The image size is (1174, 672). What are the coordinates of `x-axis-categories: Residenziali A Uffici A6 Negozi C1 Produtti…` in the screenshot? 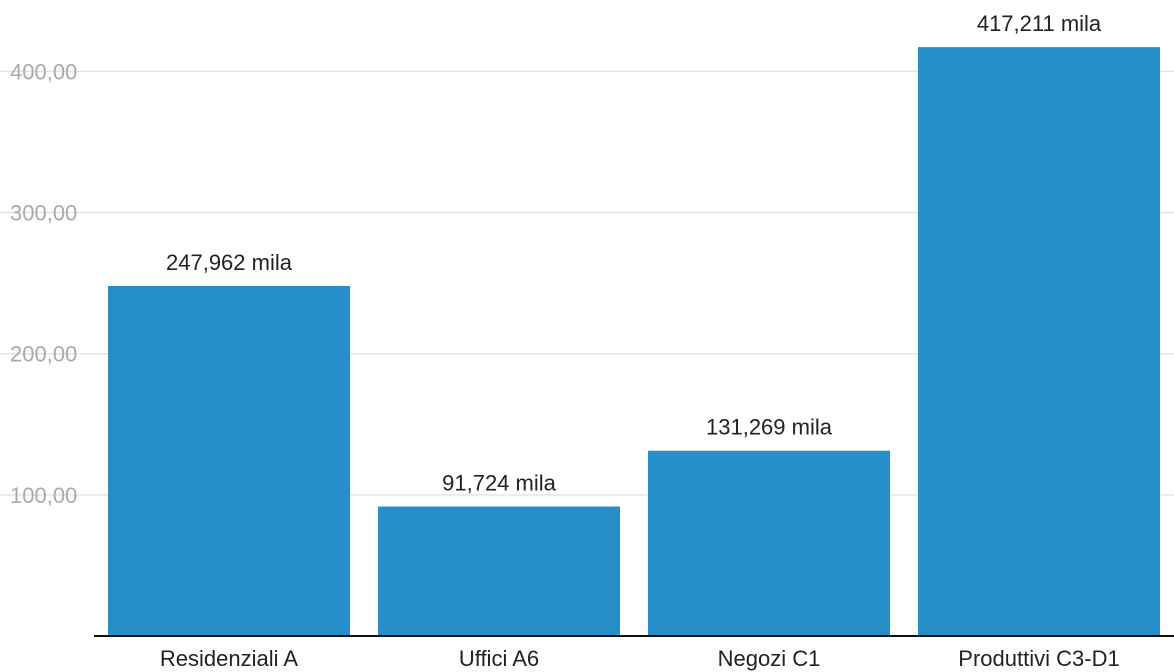 It's located at (640, 658).